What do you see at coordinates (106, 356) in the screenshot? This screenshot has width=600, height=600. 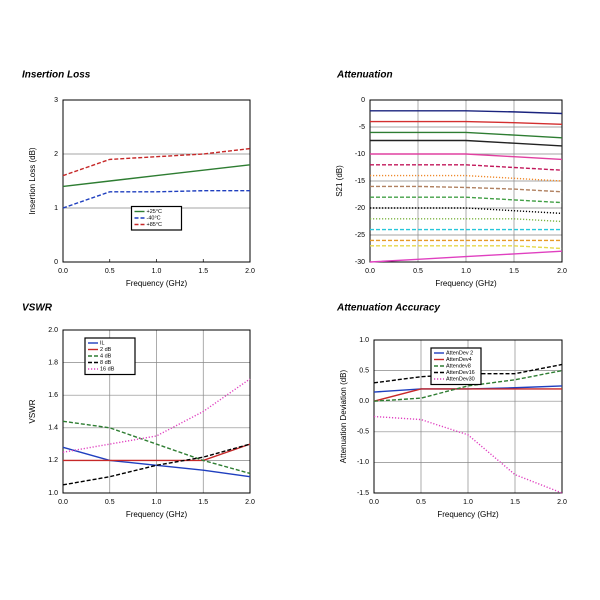 I see `legend-label: 4 dB` at bounding box center [106, 356].